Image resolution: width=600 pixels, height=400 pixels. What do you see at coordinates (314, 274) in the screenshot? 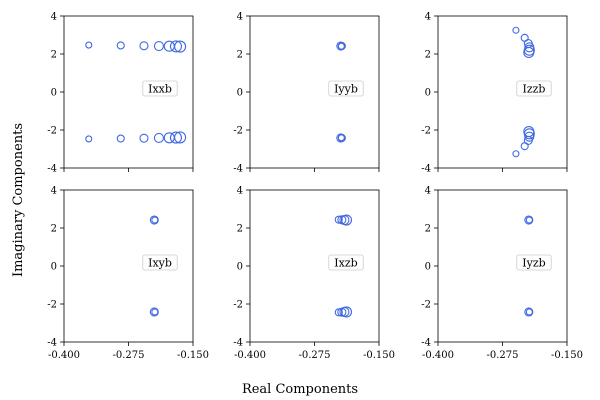
I see `panel-ixzb: -4 -2 0 2 4 -0.400 -0.275 -0.150 Ixzb` at bounding box center [314, 274].